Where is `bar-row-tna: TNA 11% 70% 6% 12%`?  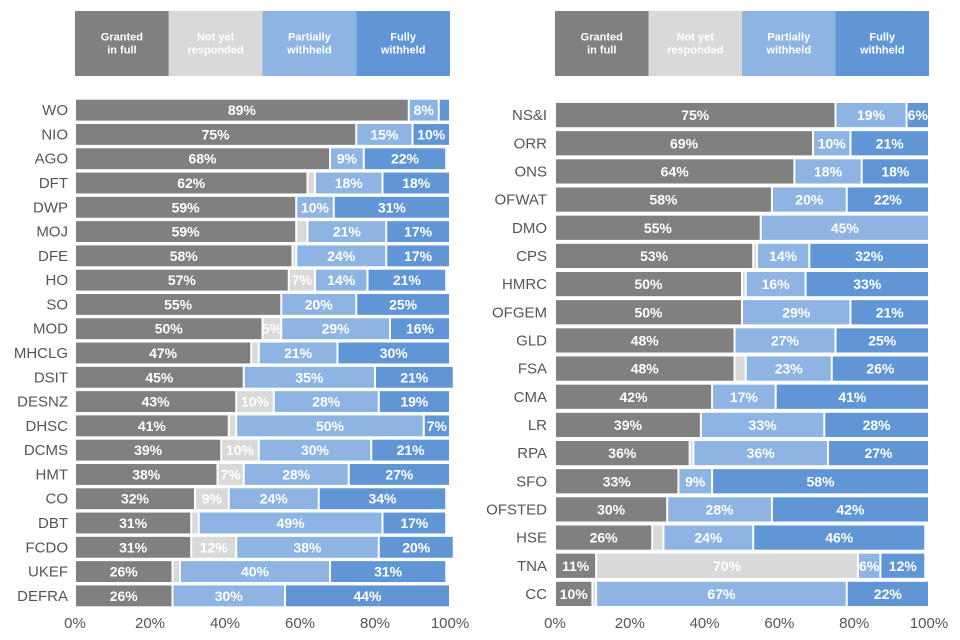 bar-row-tna: TNA 11% 70% 6% 12% is located at coordinates (721, 565).